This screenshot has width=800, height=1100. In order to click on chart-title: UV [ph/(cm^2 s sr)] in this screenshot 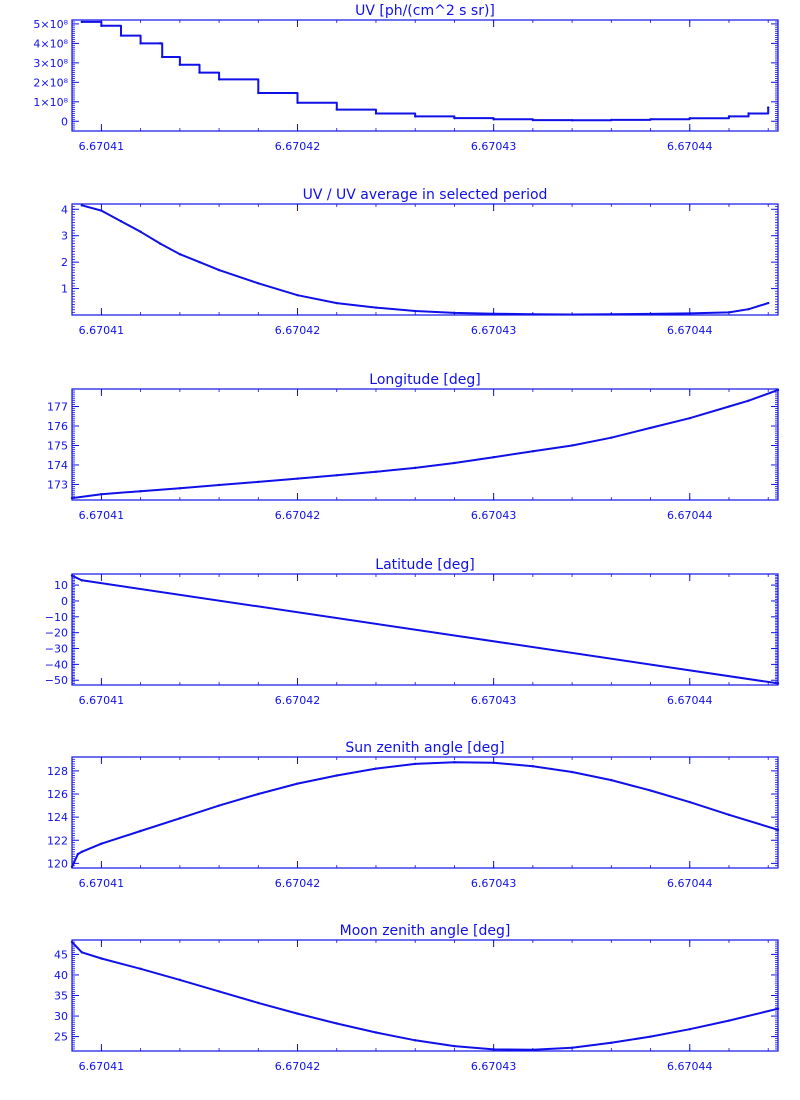, I will do `click(425, 11)`.